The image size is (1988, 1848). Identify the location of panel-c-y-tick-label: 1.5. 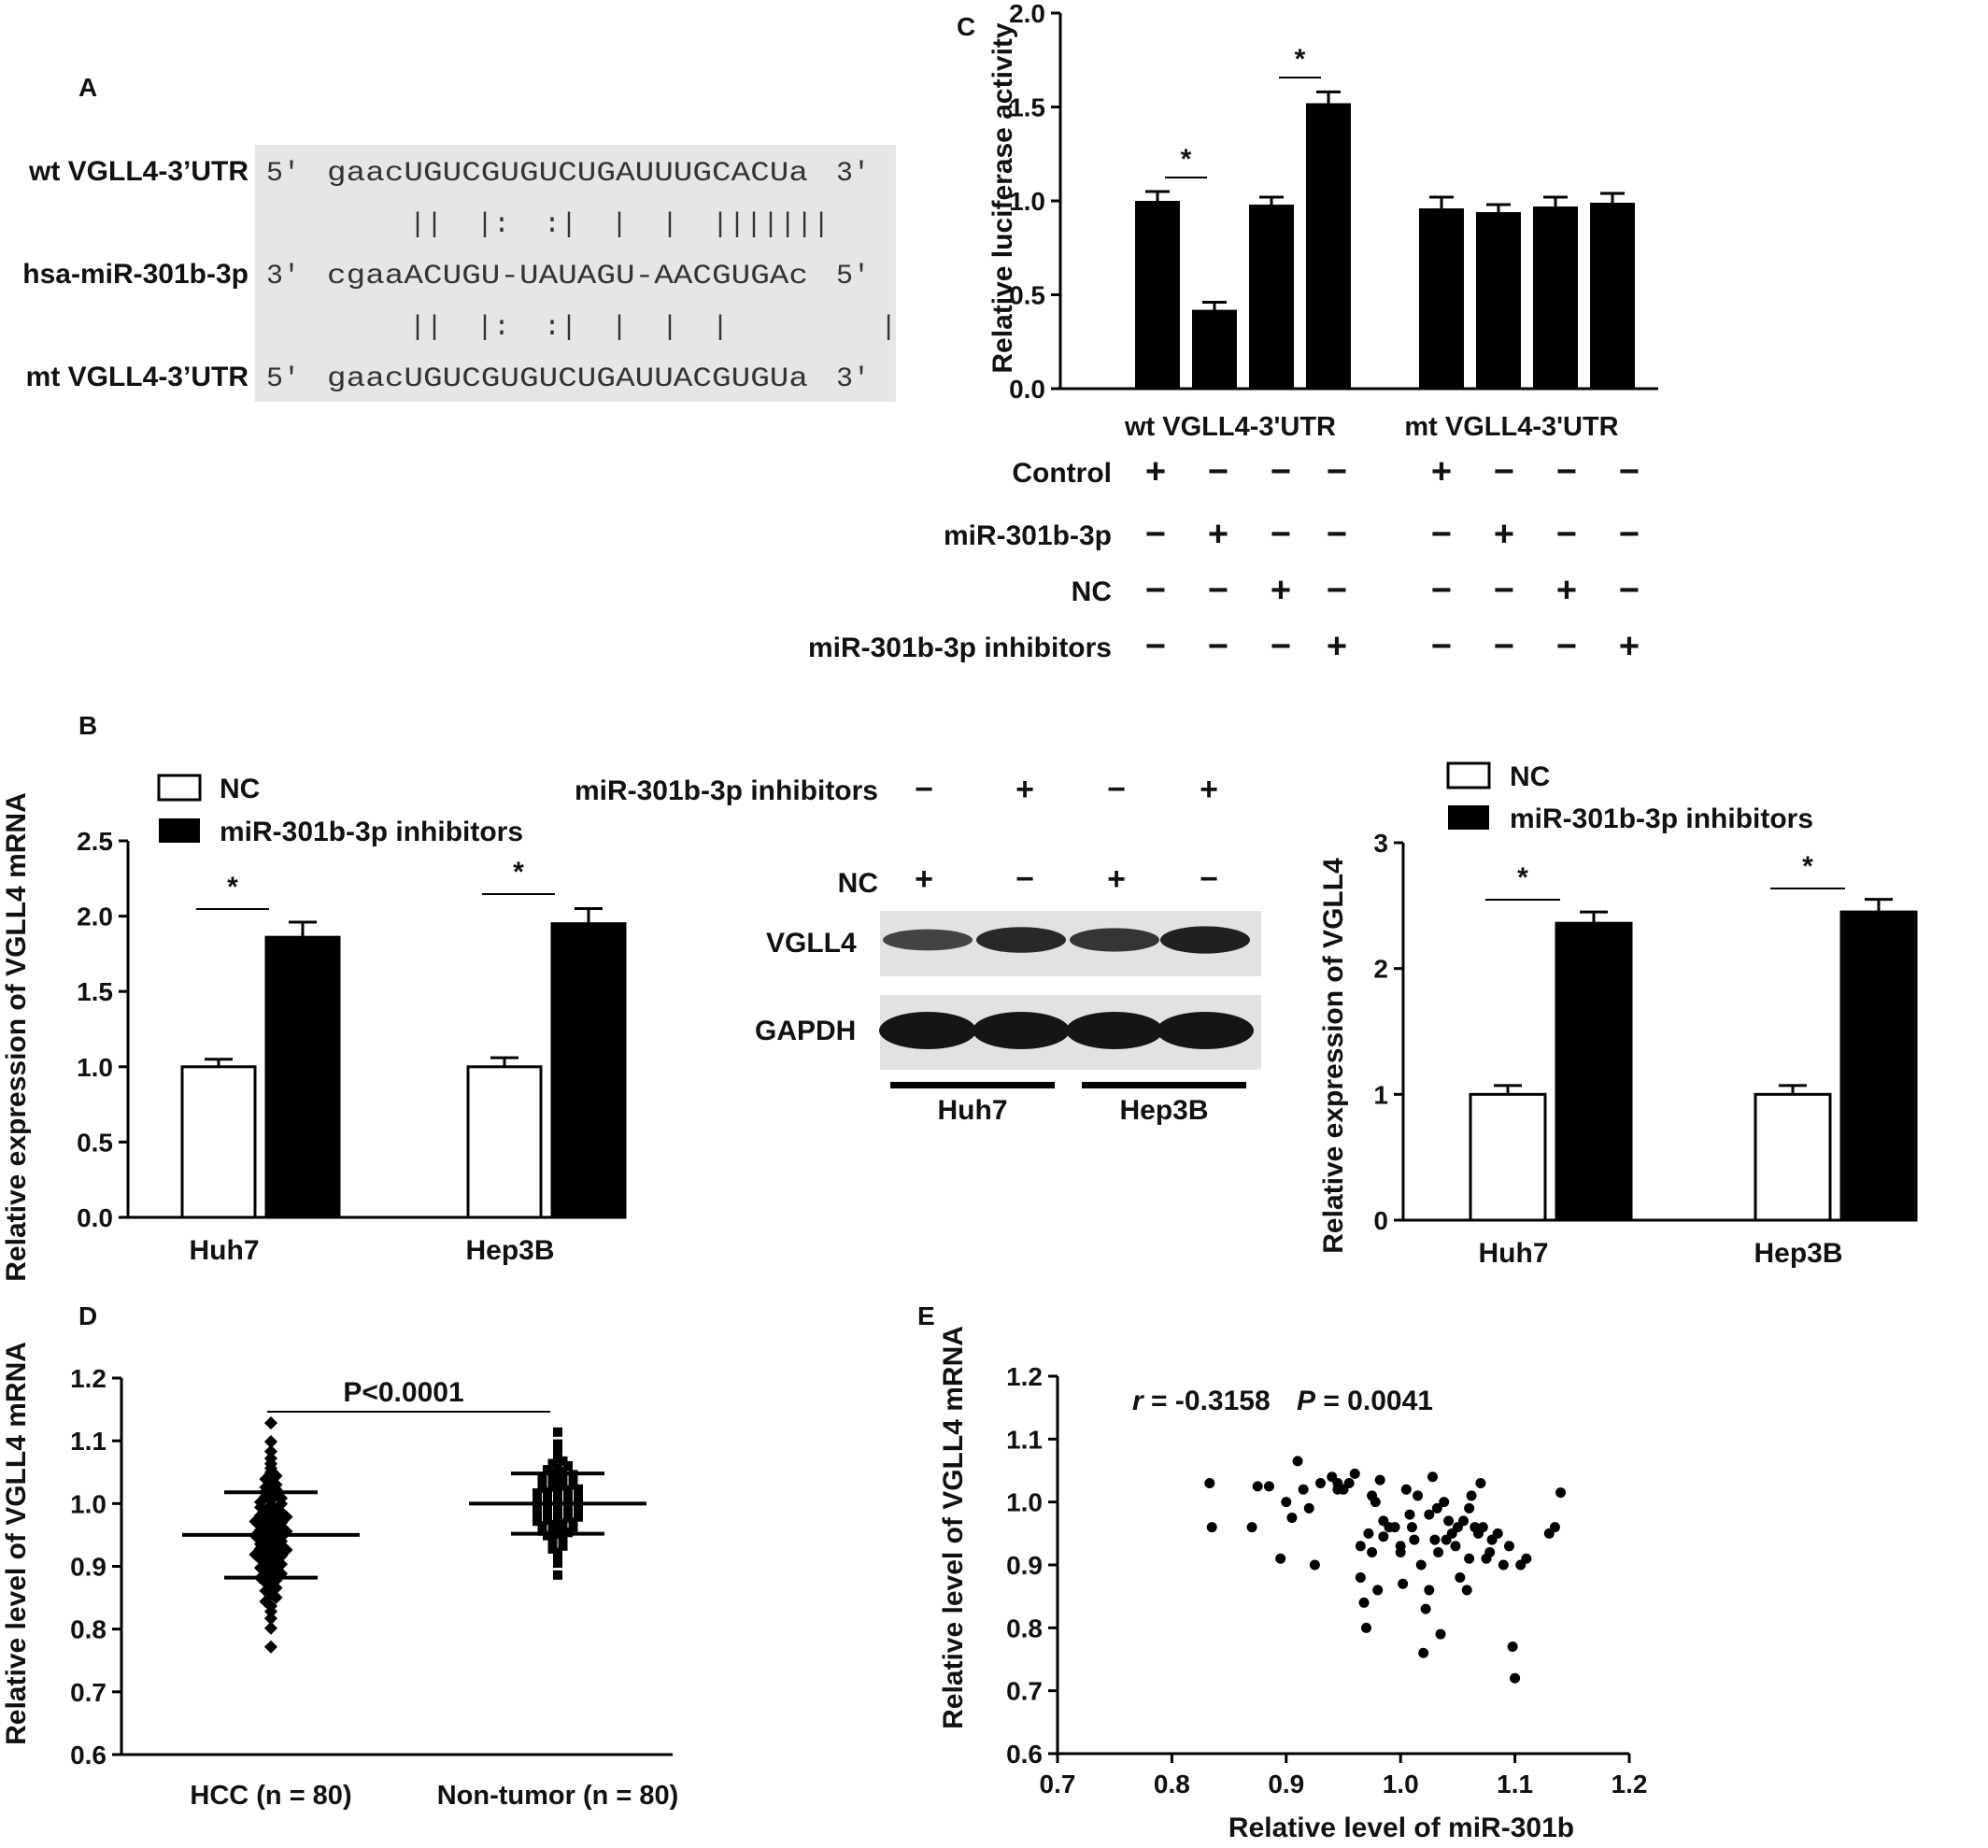
(1027, 107).